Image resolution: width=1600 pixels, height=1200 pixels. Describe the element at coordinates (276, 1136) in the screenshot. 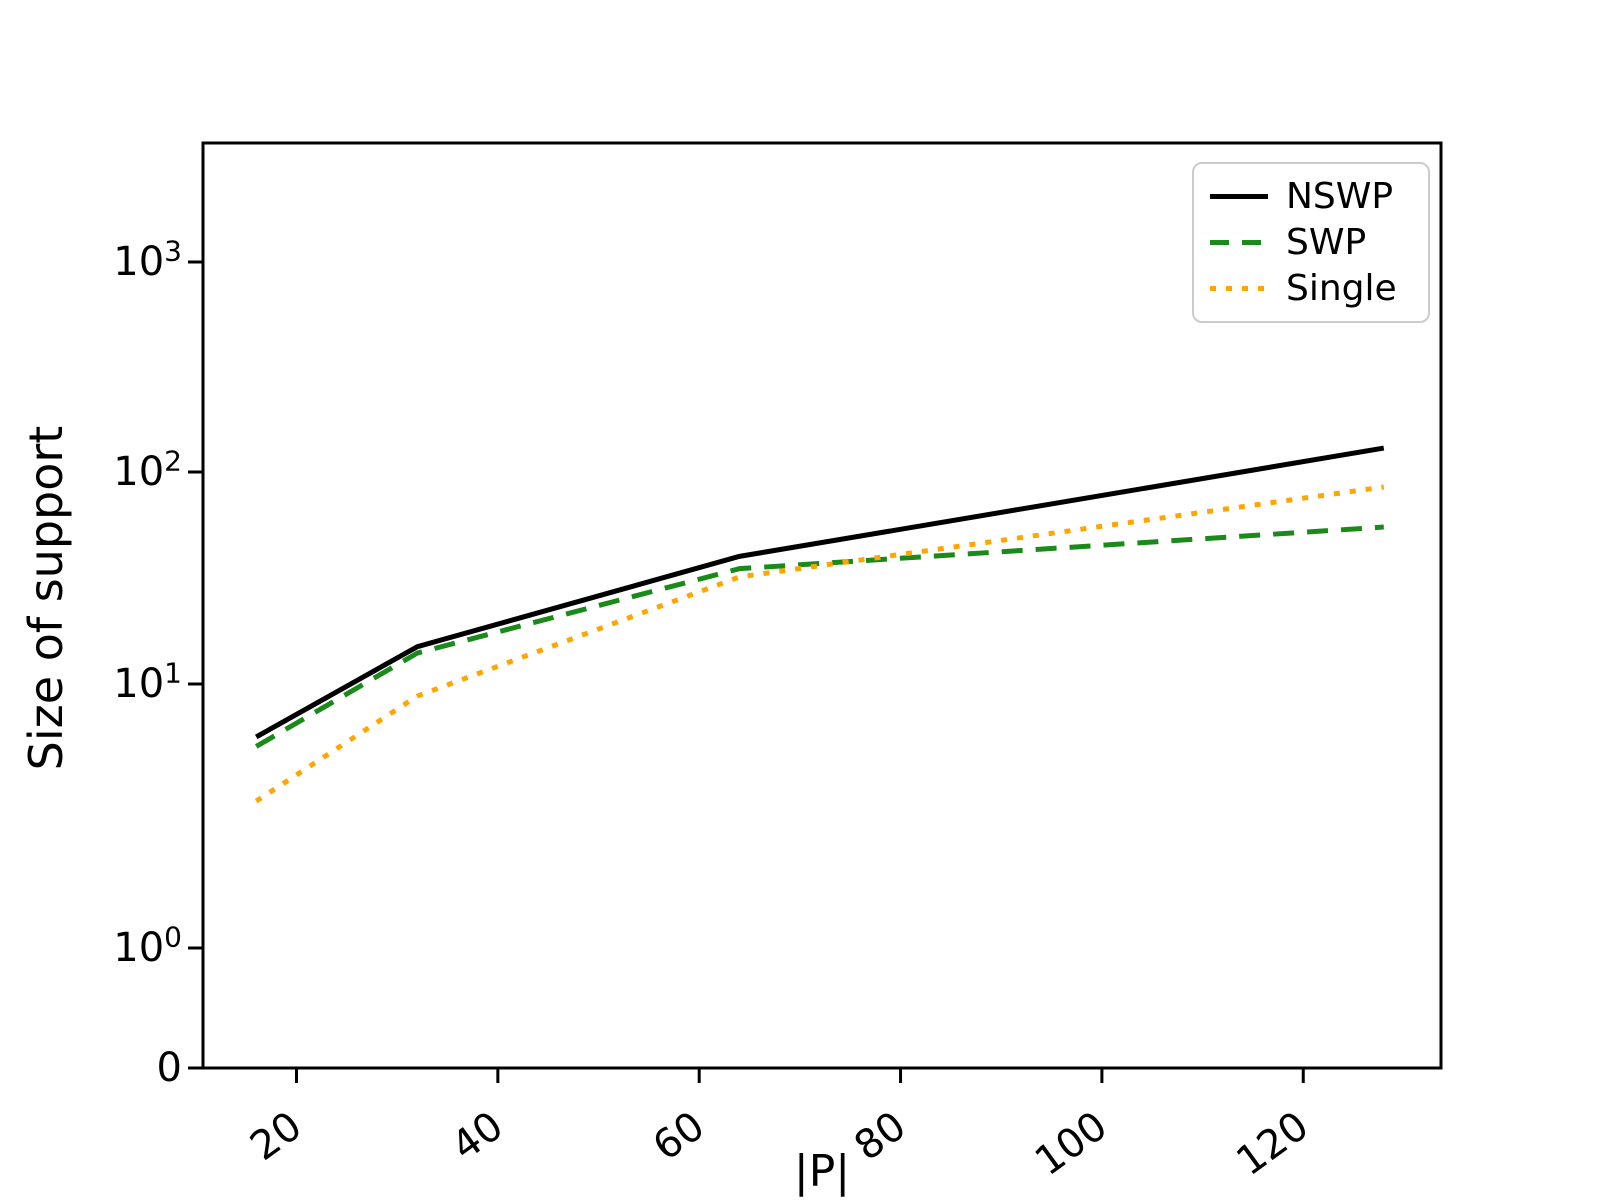

I see `x-tick-label: 20` at that location.